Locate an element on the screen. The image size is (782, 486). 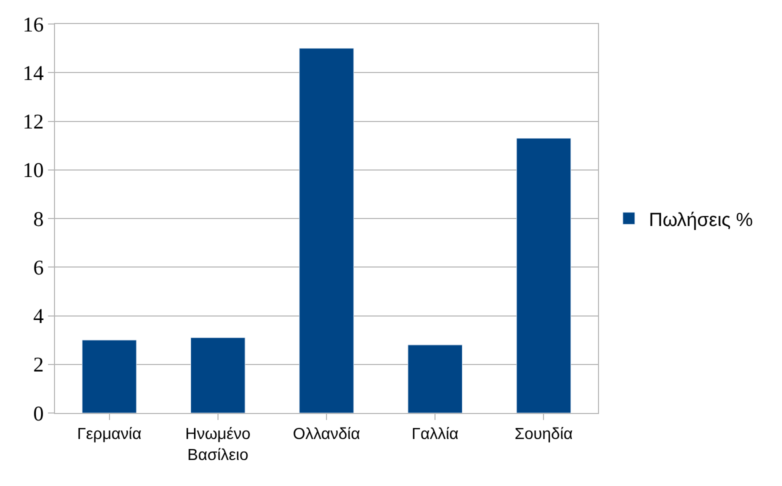
x-tick-label: Ηνωμένο Βασίλειο is located at coordinates (218, 445).